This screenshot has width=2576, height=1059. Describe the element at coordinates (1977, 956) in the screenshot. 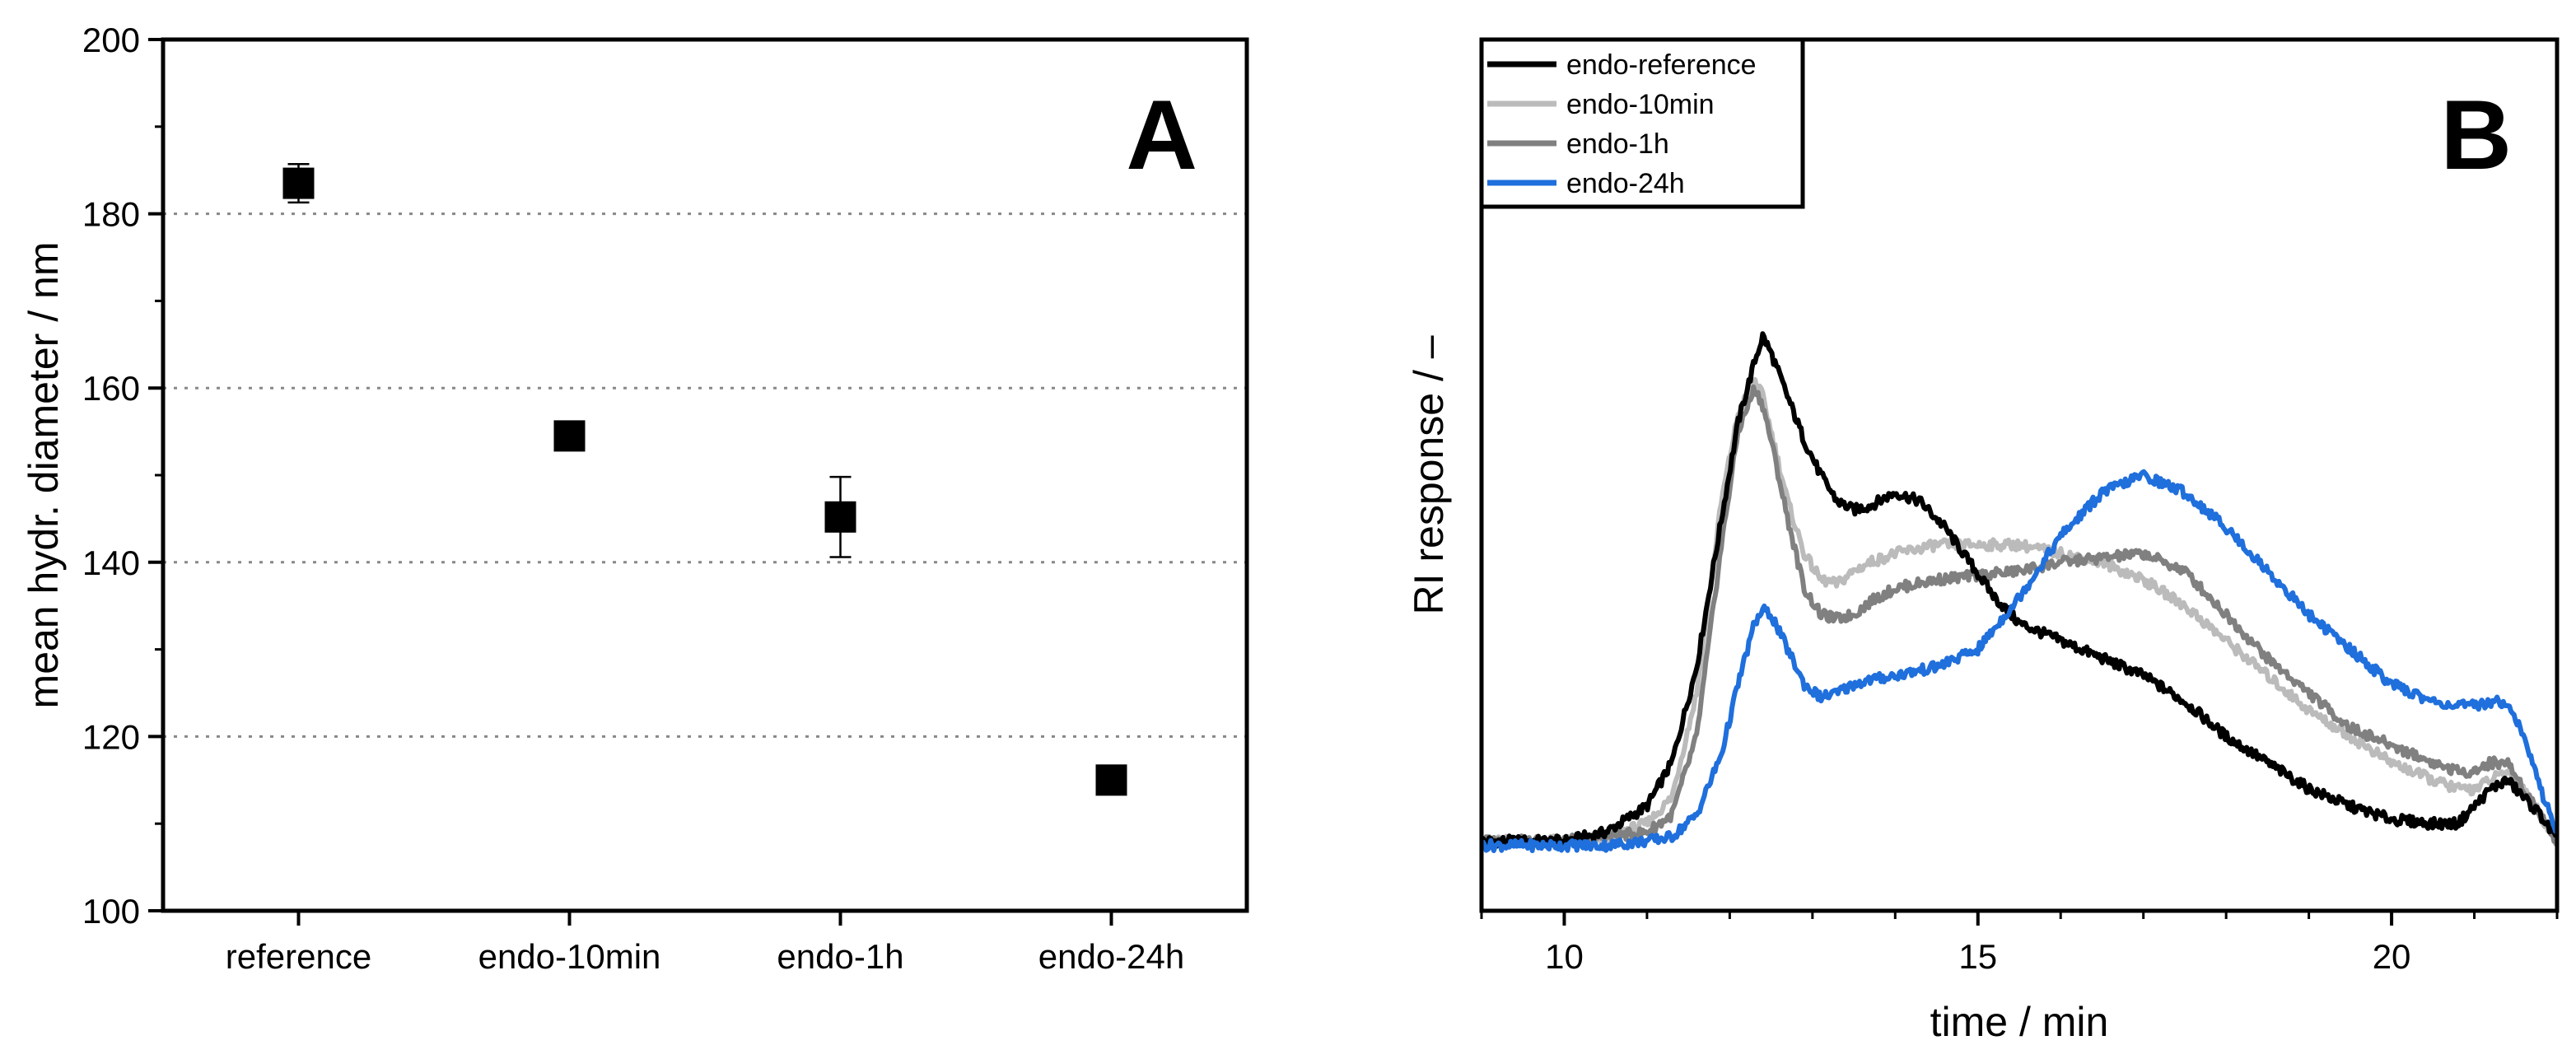

I see `x-tick-label-15: 15` at that location.